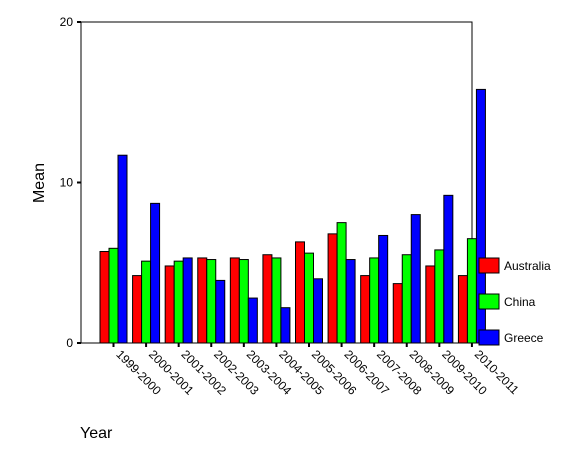 The height and width of the screenshot is (459, 562). What do you see at coordinates (406, 299) in the screenshot?
I see `bar-china-2008-2009` at bounding box center [406, 299].